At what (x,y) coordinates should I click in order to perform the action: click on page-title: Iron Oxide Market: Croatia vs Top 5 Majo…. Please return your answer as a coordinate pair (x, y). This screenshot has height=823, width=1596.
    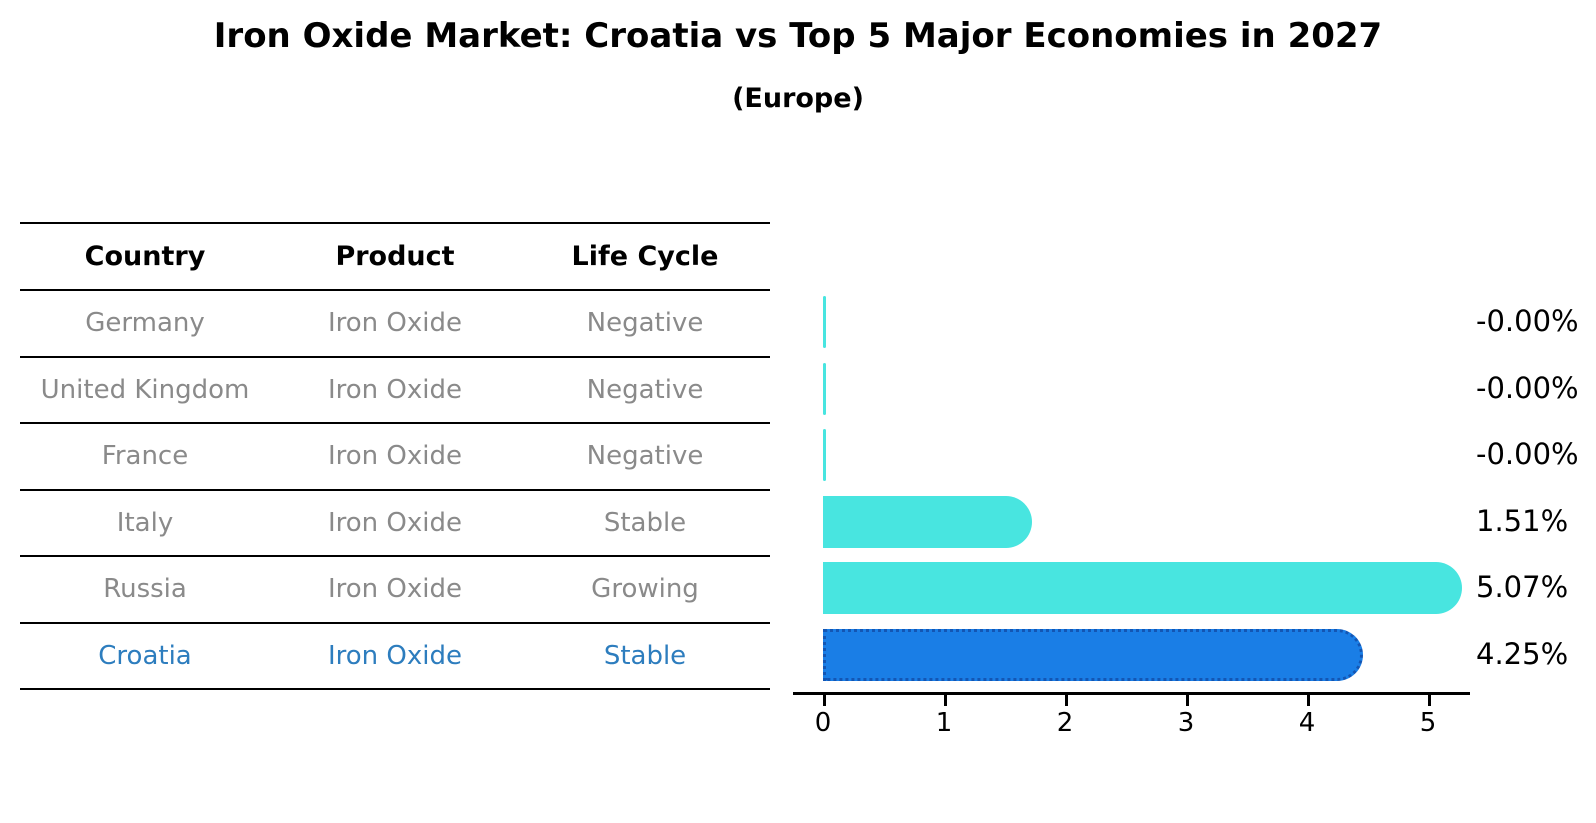
    Looking at the image, I should click on (798, 36).